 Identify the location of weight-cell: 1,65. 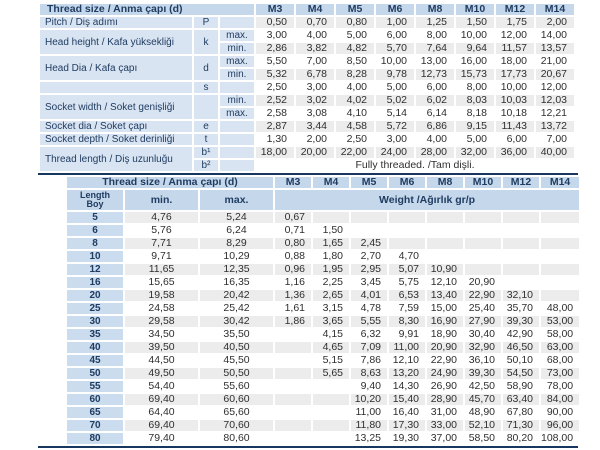
(331, 243).